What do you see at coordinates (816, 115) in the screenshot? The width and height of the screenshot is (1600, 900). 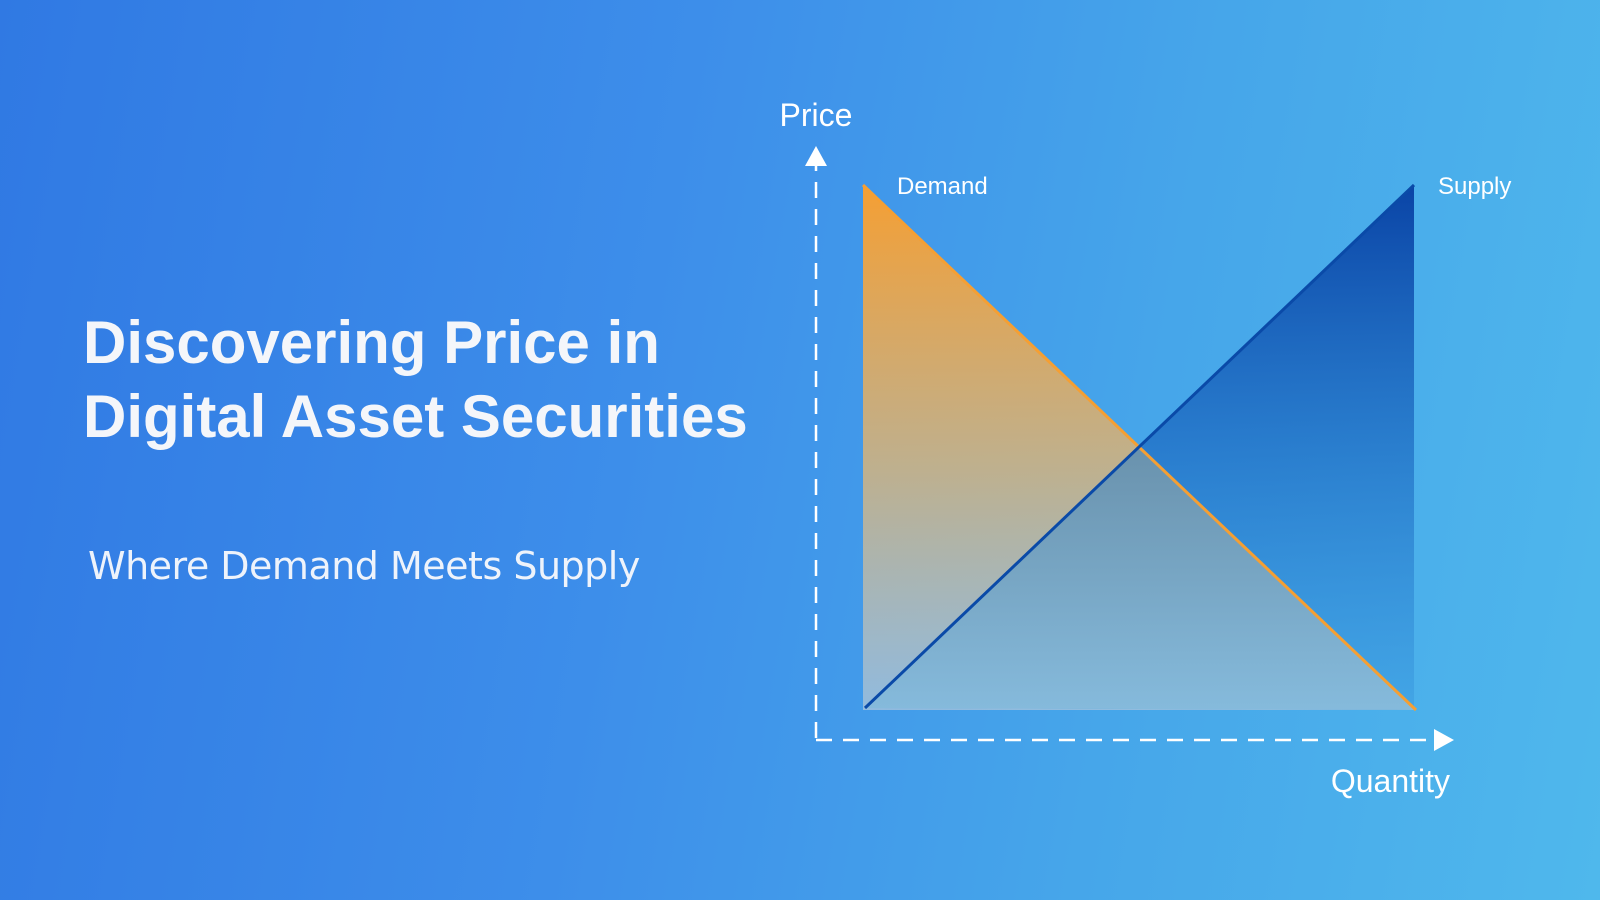 I see `y-axis-label: Price` at bounding box center [816, 115].